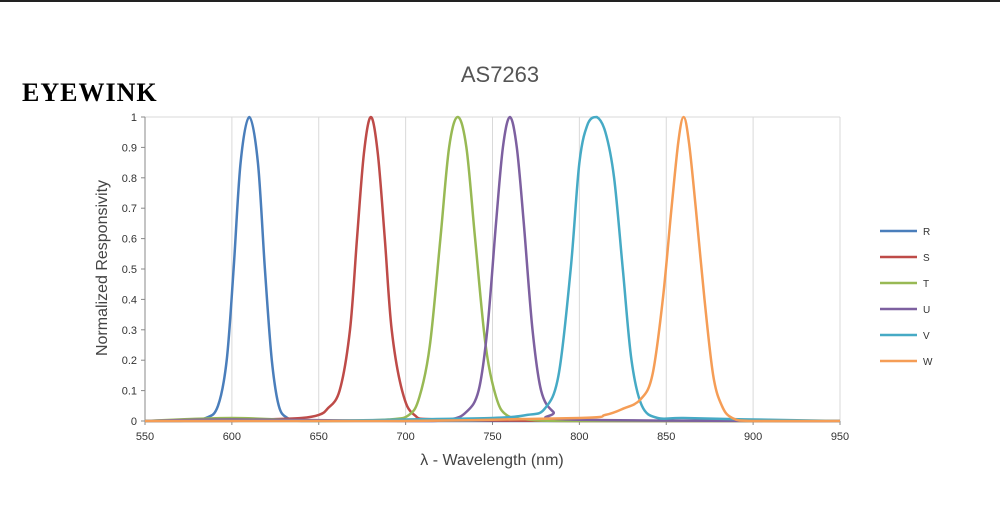 This screenshot has width=1000, height=522. What do you see at coordinates (926, 310) in the screenshot?
I see `legend-label-u: U` at bounding box center [926, 310].